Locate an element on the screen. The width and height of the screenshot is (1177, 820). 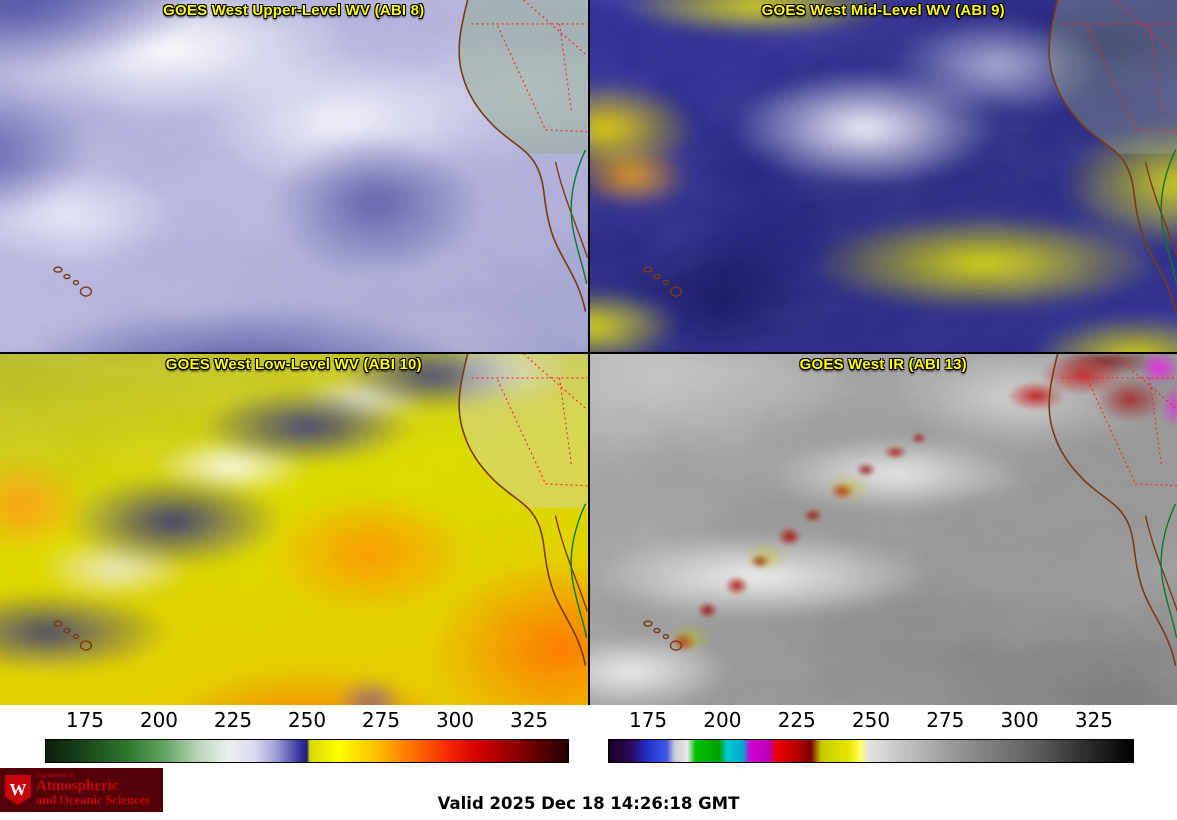
wv-colorbar-legend: 175 200 225 250 275 300 325 is located at coordinates (294, 736).